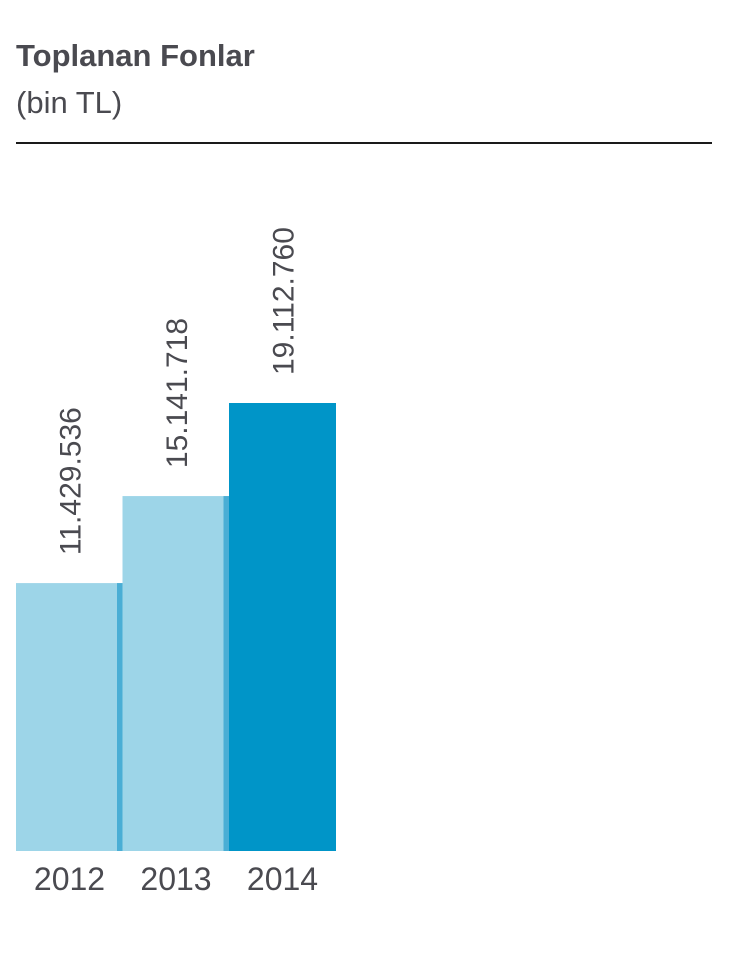 The height and width of the screenshot is (958, 729). What do you see at coordinates (69, 102) in the screenshot?
I see `chart-subtitle: (bin TL)` at bounding box center [69, 102].